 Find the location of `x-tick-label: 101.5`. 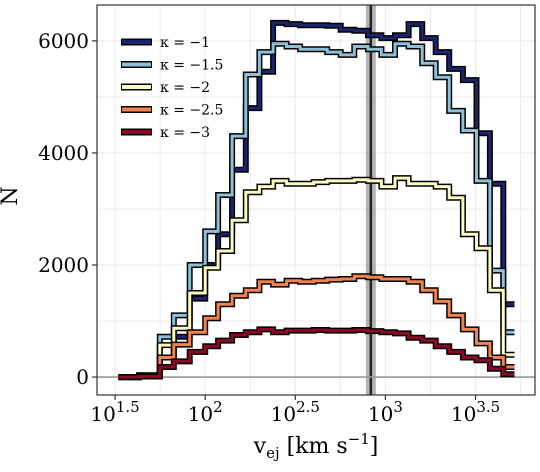

x-tick-label: 101.5 is located at coordinates (114, 412).